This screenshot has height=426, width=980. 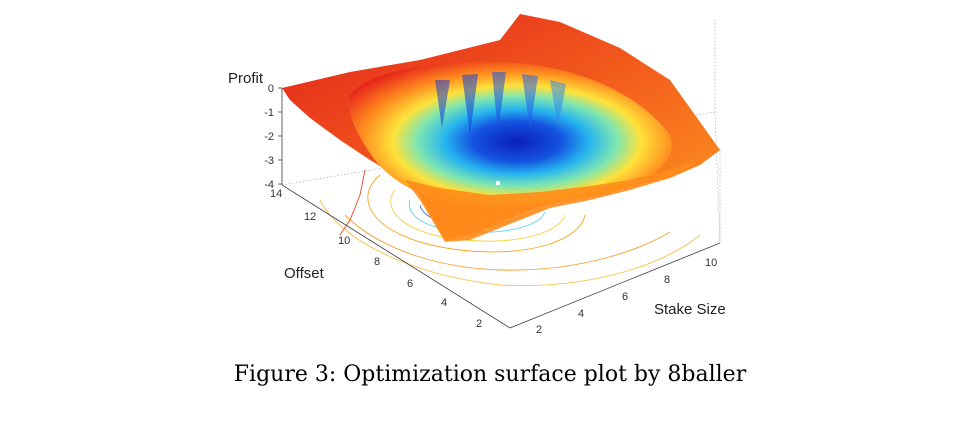 I want to click on y-tick-label: 14, so click(x=276, y=194).